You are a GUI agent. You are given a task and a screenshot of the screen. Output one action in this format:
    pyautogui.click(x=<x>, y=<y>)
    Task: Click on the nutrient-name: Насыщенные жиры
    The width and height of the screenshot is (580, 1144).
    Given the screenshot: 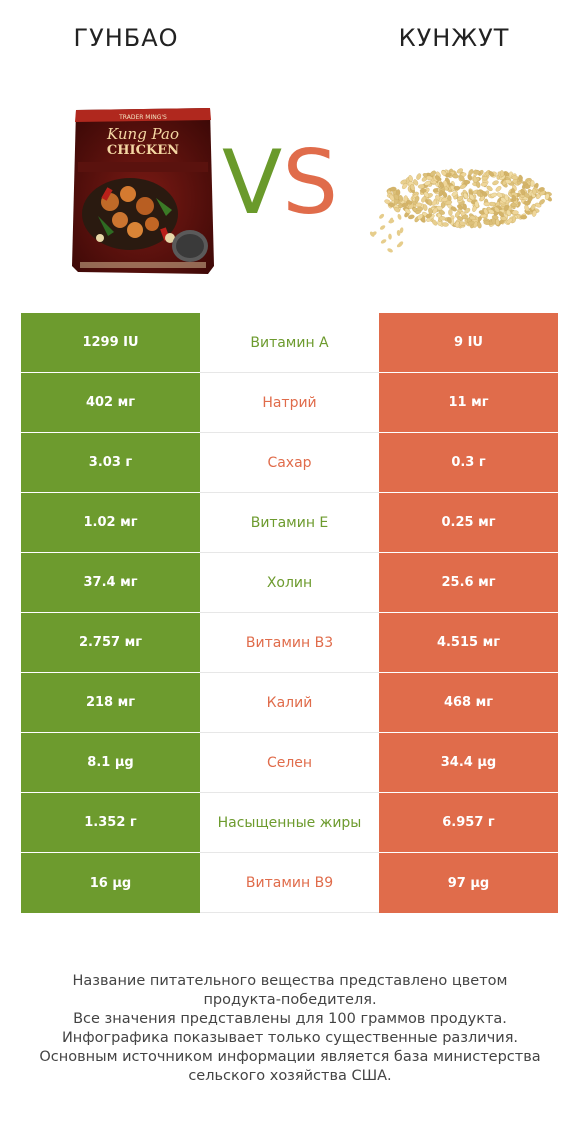 What is the action you would take?
    pyautogui.click(x=289, y=823)
    